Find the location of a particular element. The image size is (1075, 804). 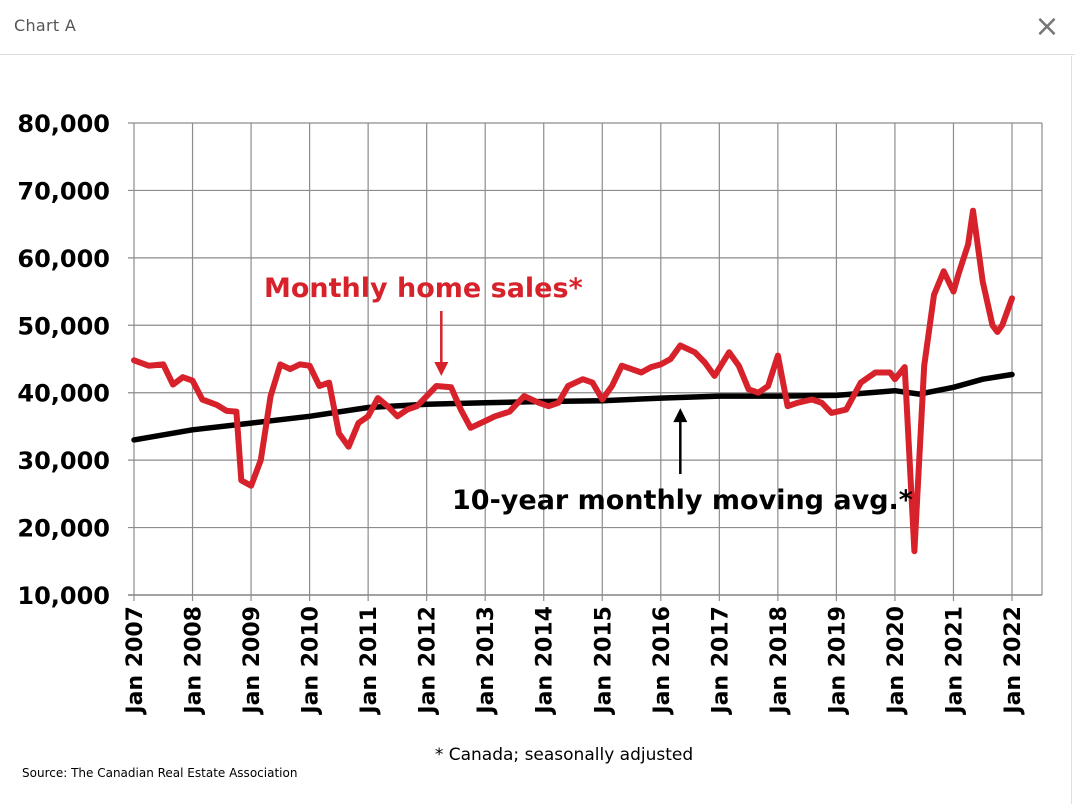

y-tick-label: 50,000 is located at coordinates (63, 326).